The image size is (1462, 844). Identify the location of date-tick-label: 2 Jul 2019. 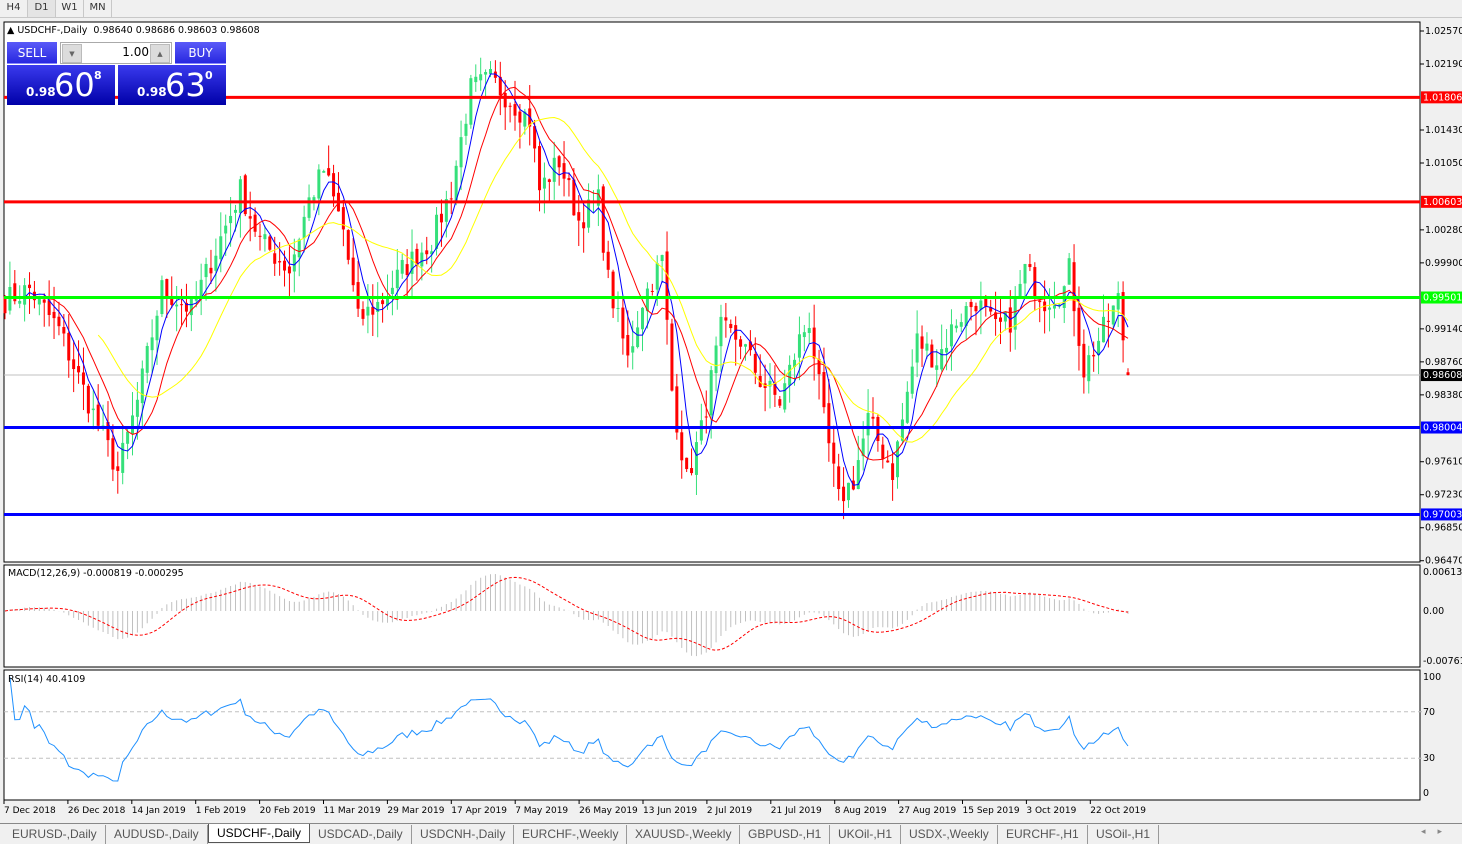
(729, 811).